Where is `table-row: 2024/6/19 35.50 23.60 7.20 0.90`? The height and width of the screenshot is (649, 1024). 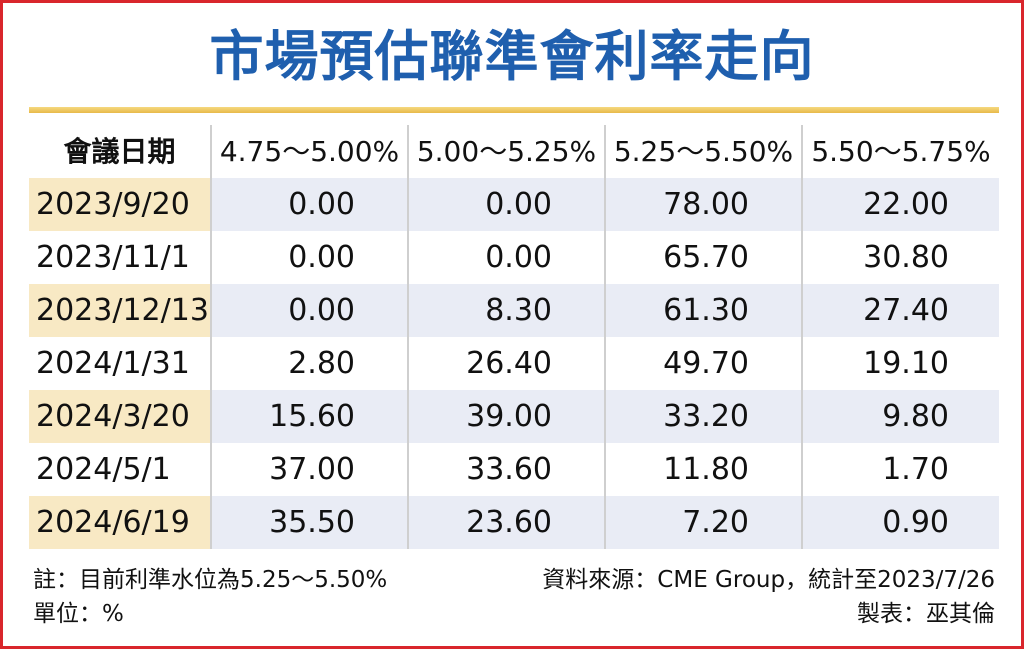 table-row: 2024/6/19 35.50 23.60 7.20 0.90 is located at coordinates (514, 522).